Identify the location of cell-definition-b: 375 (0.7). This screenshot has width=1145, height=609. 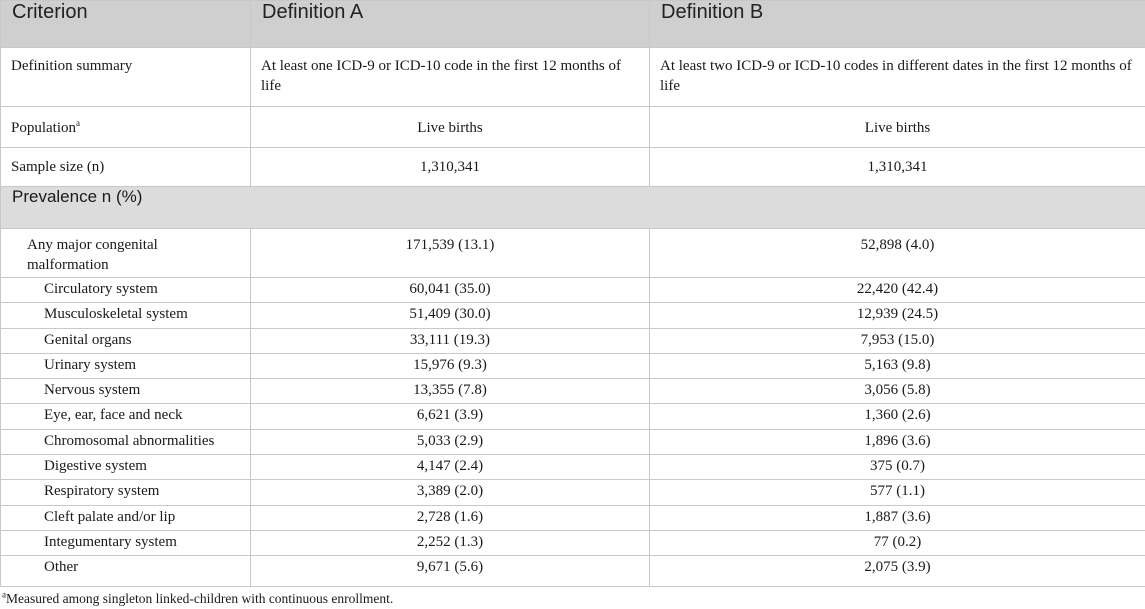
(897, 467).